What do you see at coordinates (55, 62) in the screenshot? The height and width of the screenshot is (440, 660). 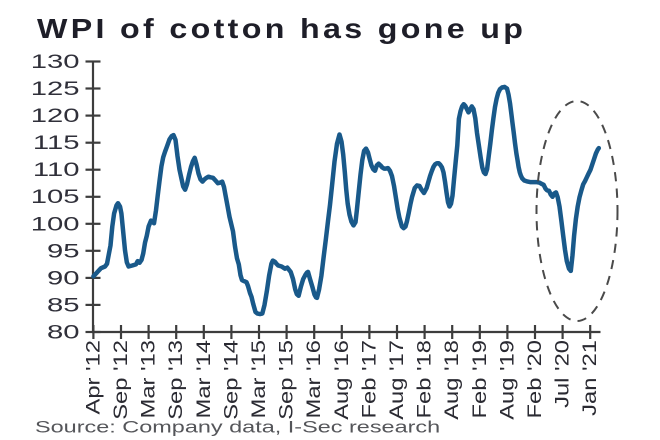 I see `svg-text: 130` at bounding box center [55, 62].